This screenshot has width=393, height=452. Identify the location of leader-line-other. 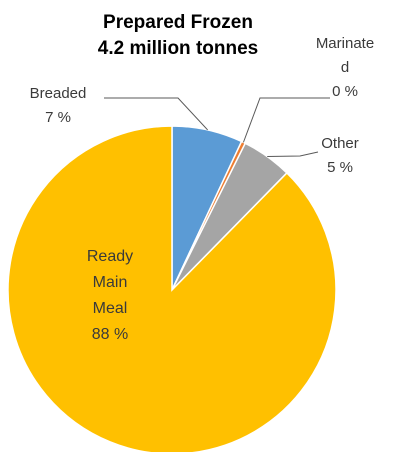
(293, 154).